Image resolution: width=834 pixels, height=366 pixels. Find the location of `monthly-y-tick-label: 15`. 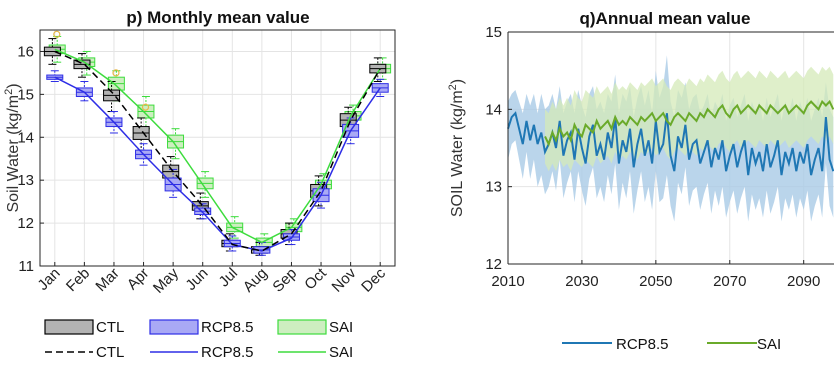

monthly-y-tick-label: 15 is located at coordinates (25, 94).